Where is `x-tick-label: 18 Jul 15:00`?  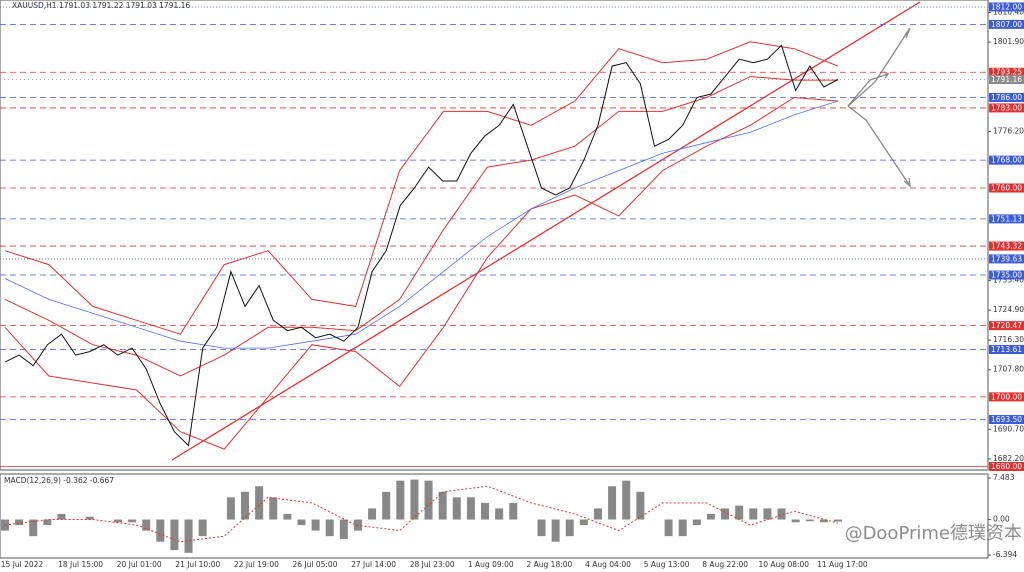 x-tick-label: 18 Jul 15:00 is located at coordinates (80, 564).